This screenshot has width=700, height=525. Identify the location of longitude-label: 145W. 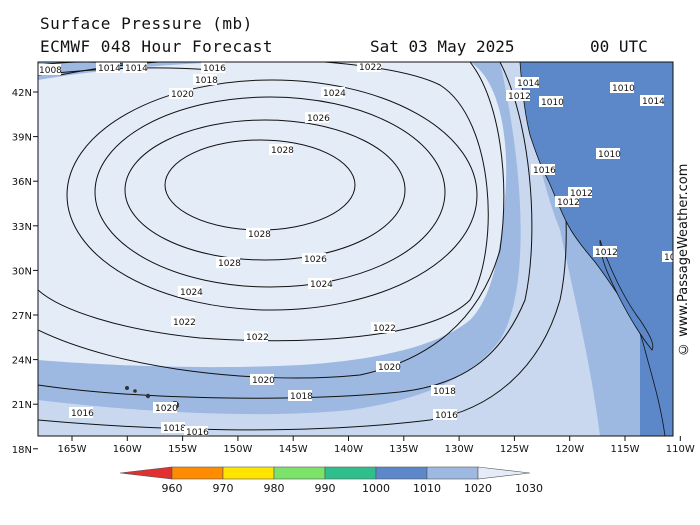
(293, 449).